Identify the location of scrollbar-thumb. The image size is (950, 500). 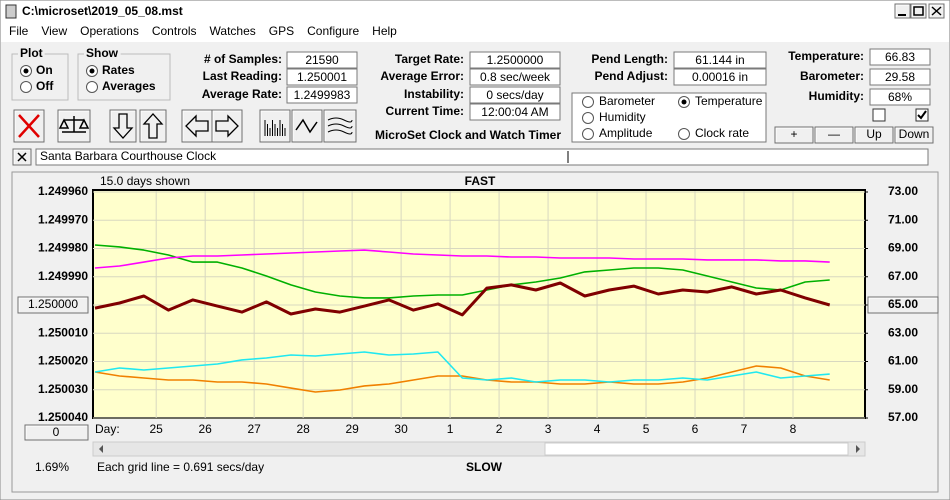
(696, 449).